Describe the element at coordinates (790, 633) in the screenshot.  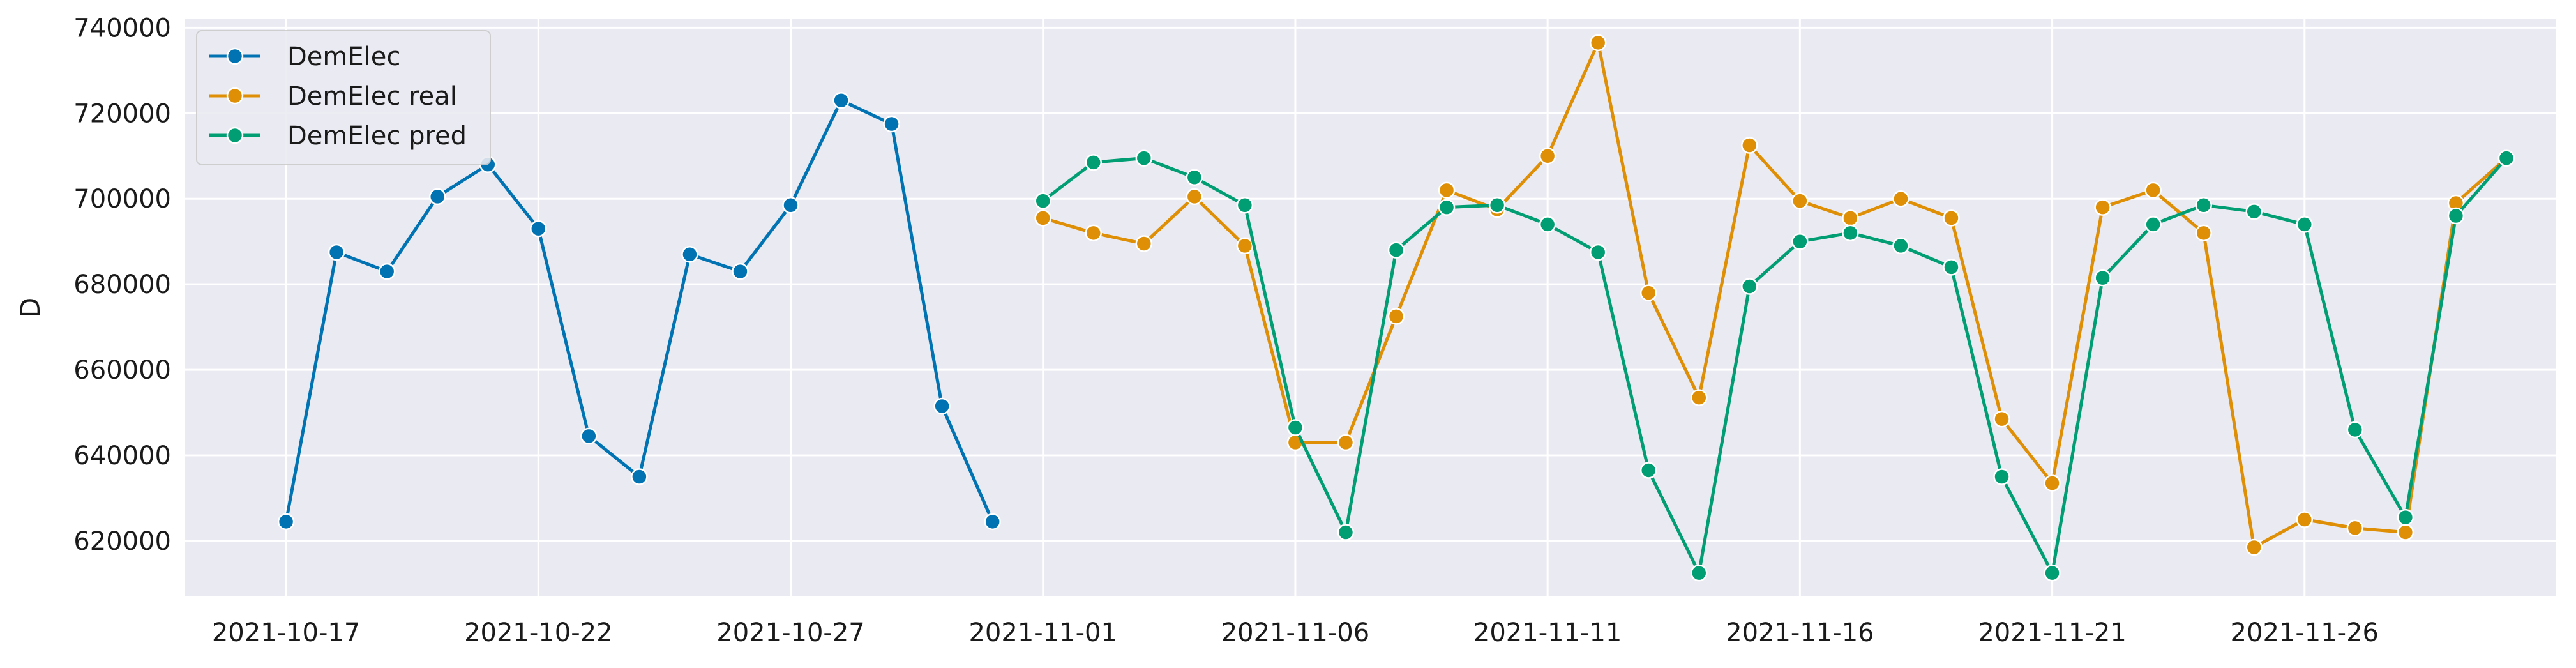
I see `x-tick-label: 2021-10-27` at that location.